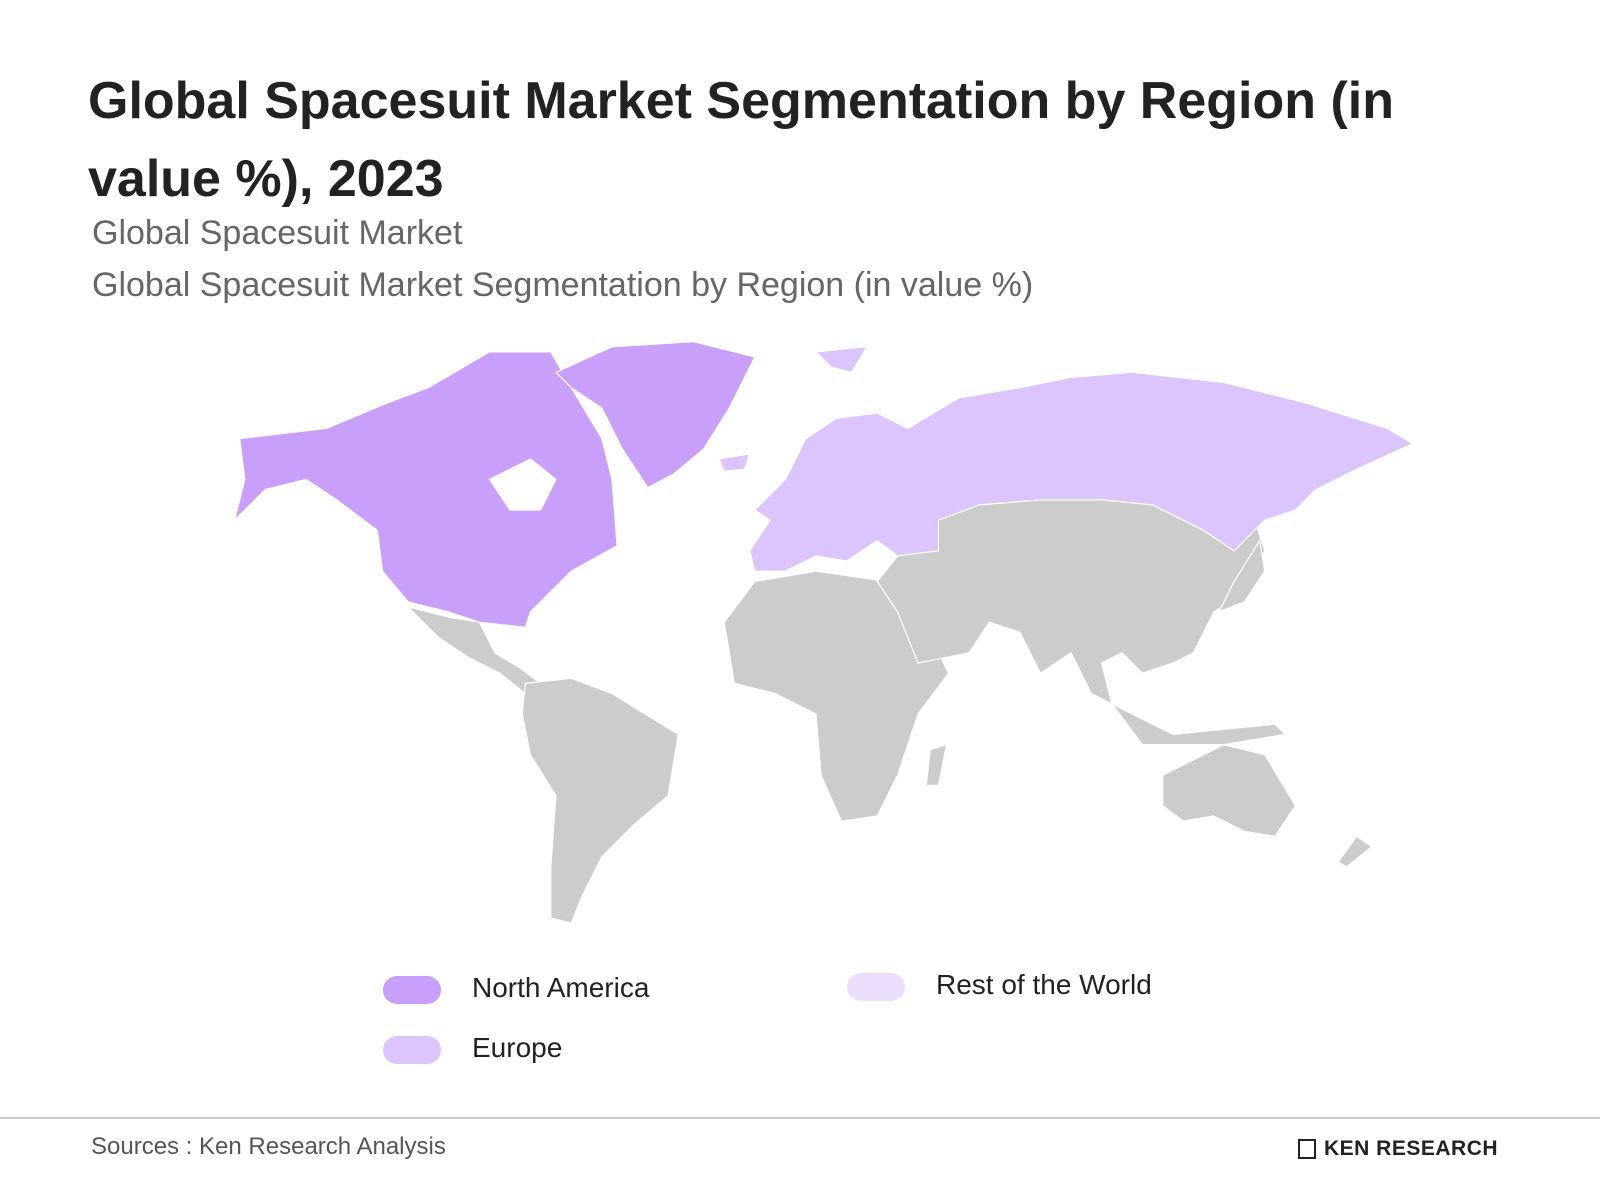  I want to click on source: Sources : Ken Research Analysis, so click(268, 1146).